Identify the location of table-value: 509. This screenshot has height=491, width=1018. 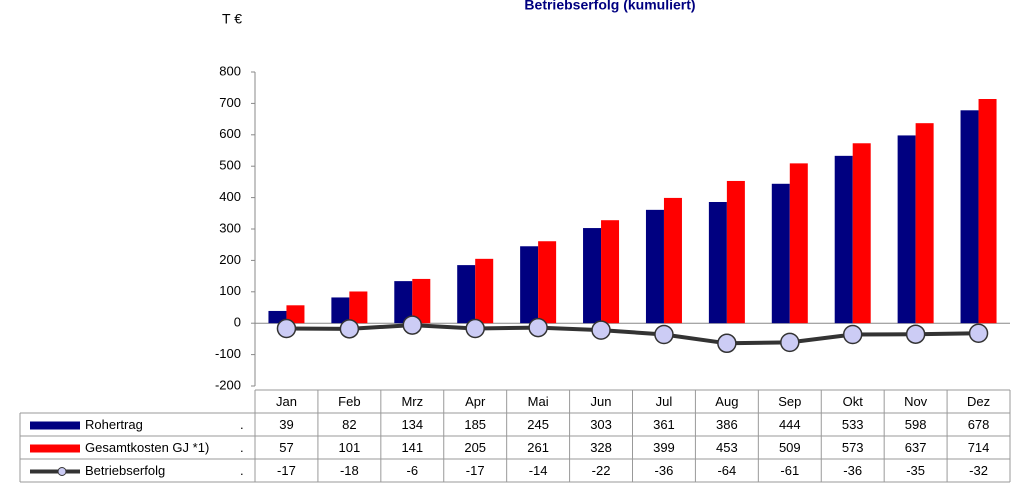
(790, 447).